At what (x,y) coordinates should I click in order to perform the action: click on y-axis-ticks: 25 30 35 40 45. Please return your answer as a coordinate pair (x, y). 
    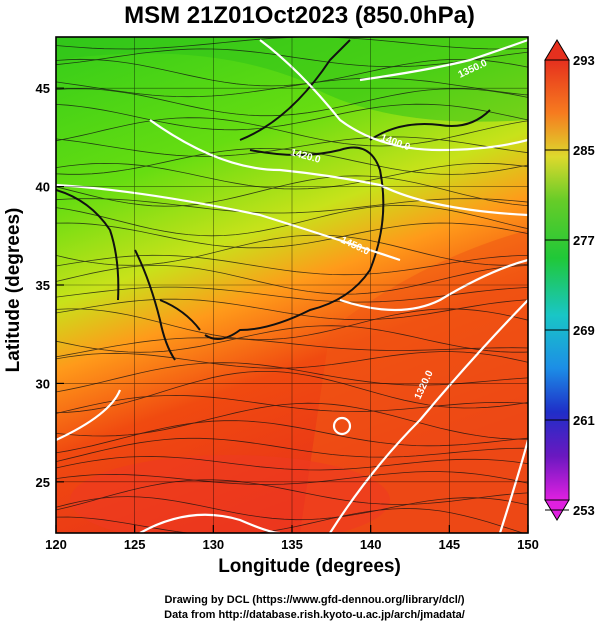
    Looking at the image, I should click on (50, 285).